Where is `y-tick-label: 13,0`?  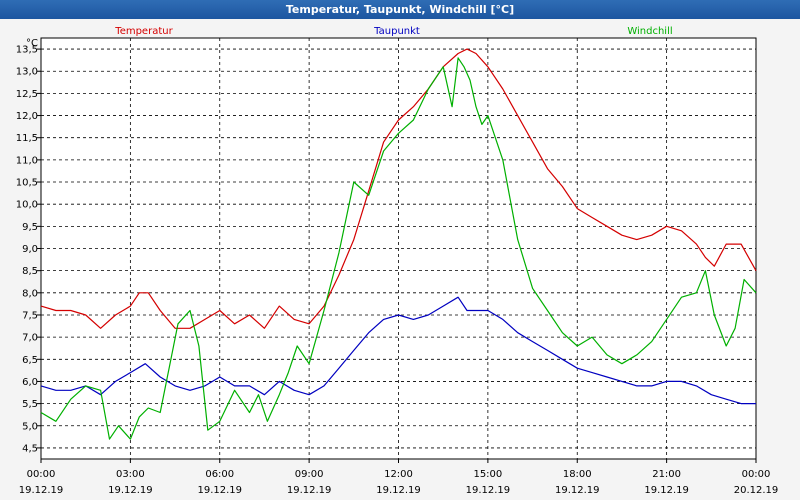
y-tick-label: 13,0 is located at coordinates (27, 72).